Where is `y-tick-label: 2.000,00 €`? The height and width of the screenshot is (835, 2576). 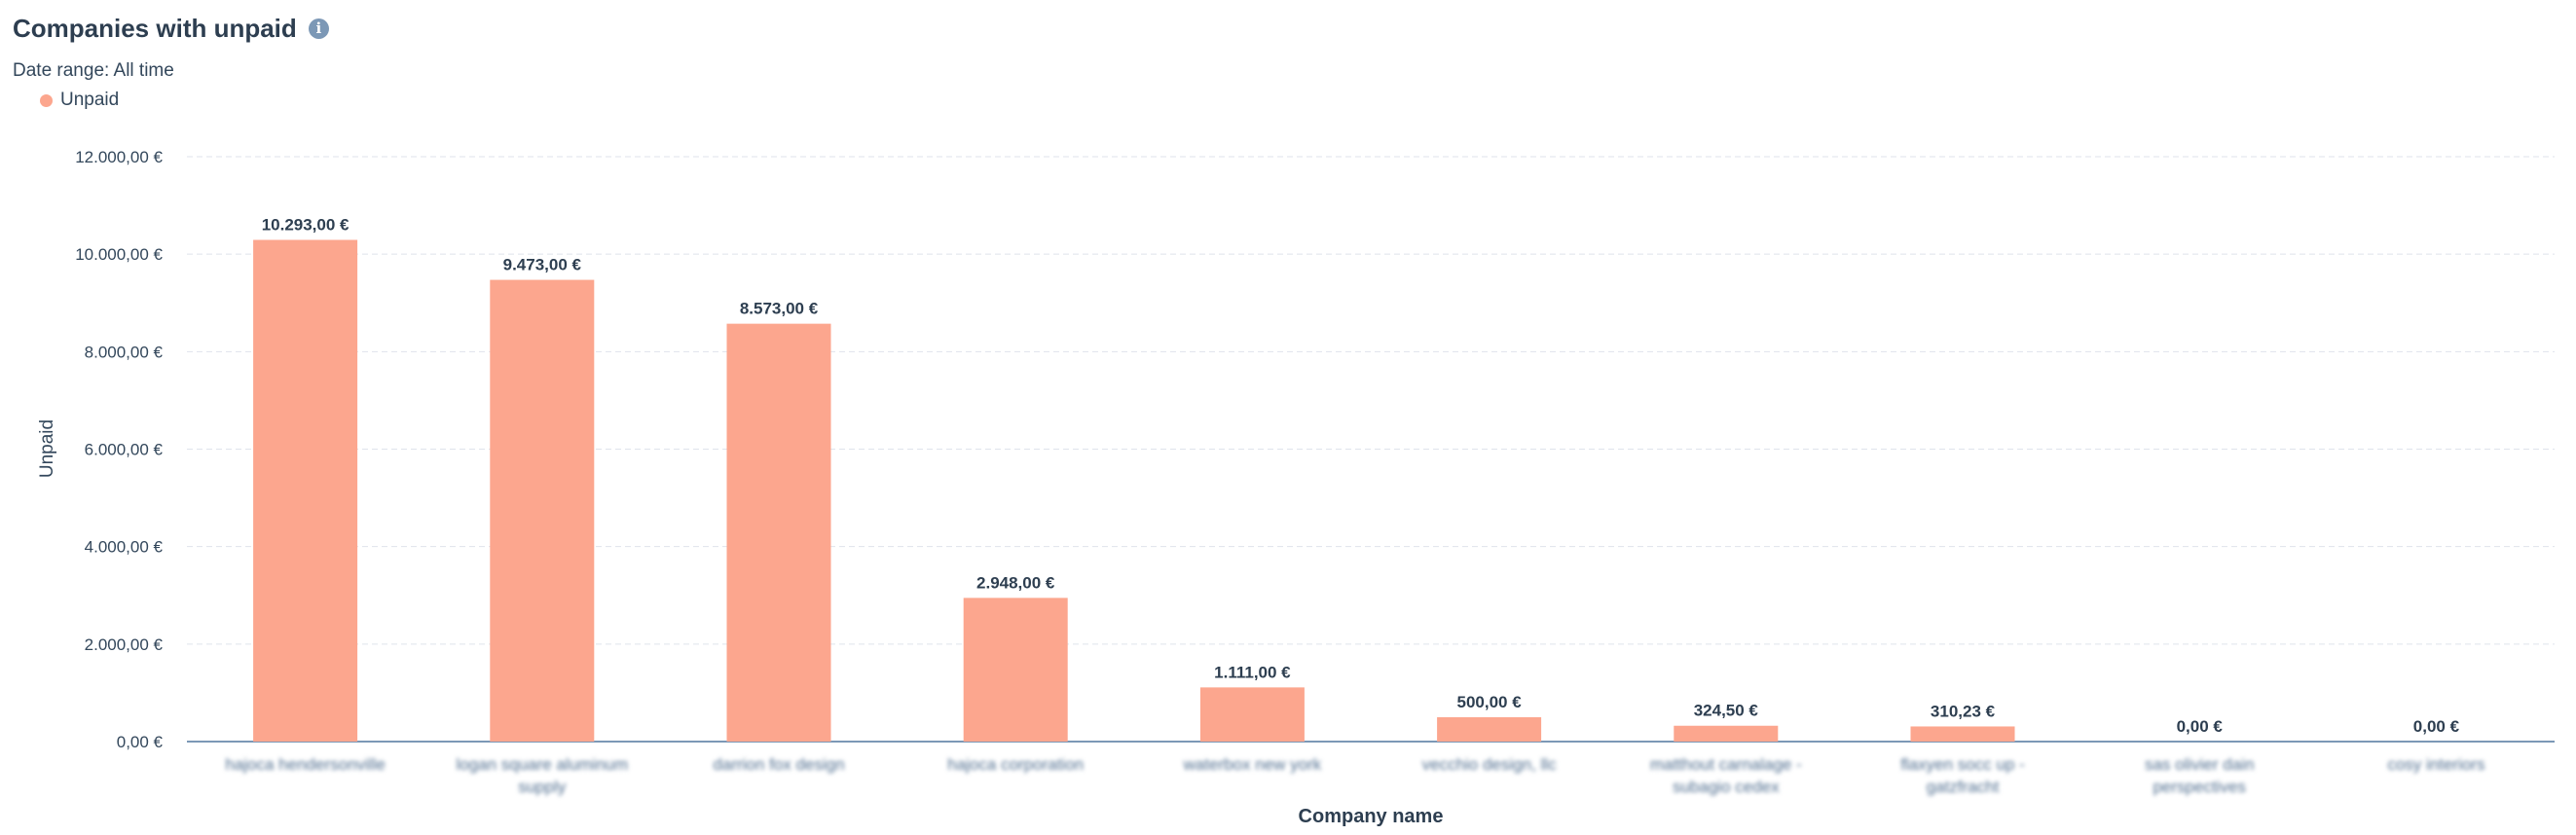
y-tick-label: 2.000,00 € is located at coordinates (124, 644).